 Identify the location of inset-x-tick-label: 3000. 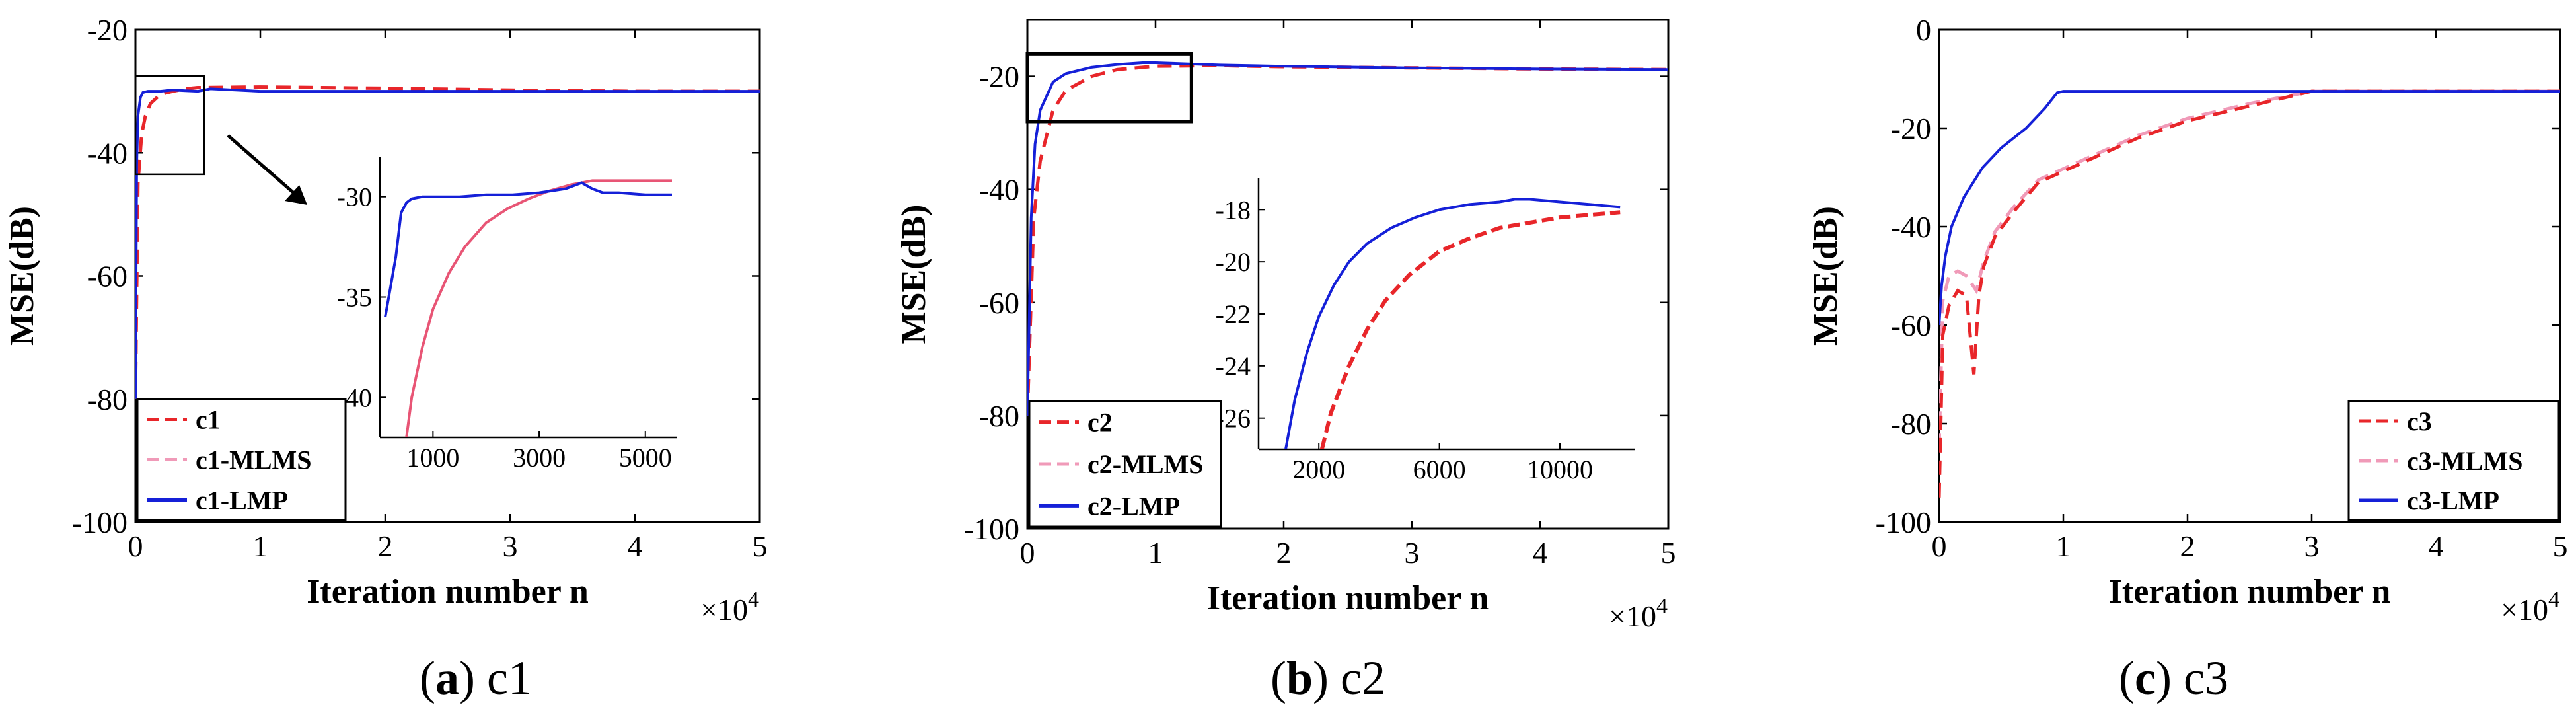
(539, 458).